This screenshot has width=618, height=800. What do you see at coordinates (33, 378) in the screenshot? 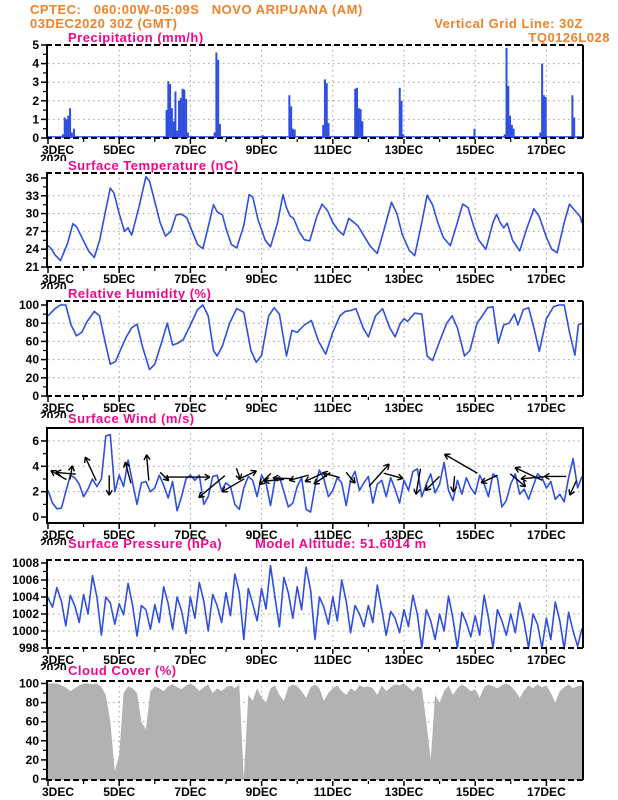
I see `y-tick-label: 20` at bounding box center [33, 378].